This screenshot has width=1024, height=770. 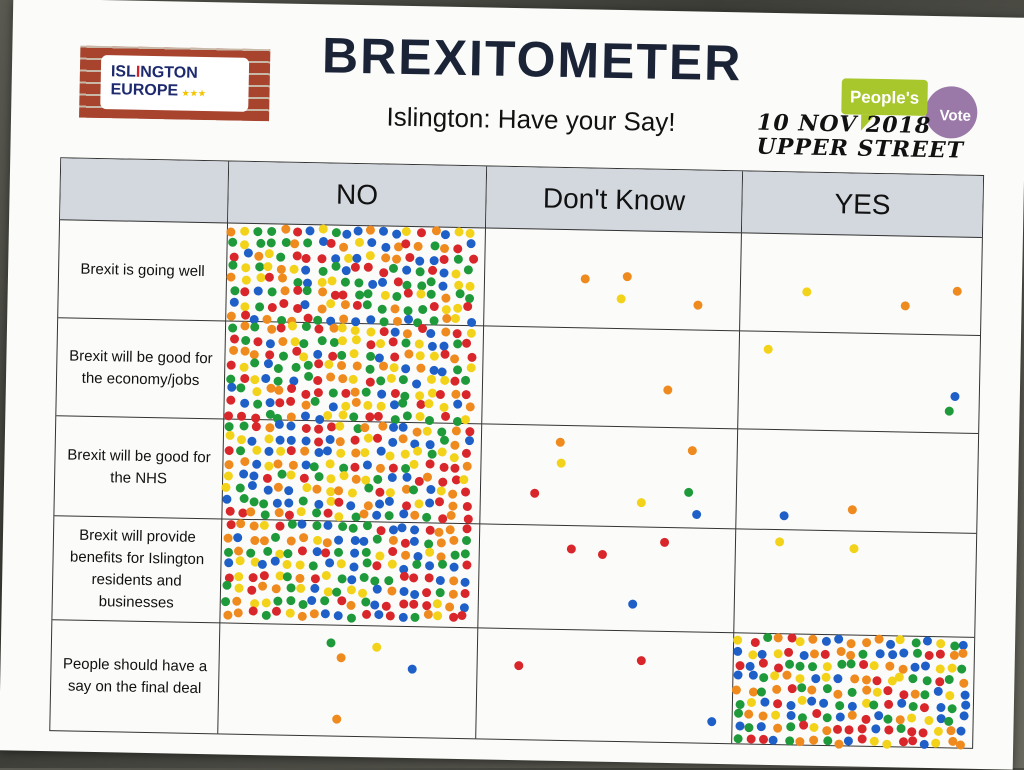 What do you see at coordinates (143, 271) in the screenshot?
I see `row-label-going-well: Brexit is going well` at bounding box center [143, 271].